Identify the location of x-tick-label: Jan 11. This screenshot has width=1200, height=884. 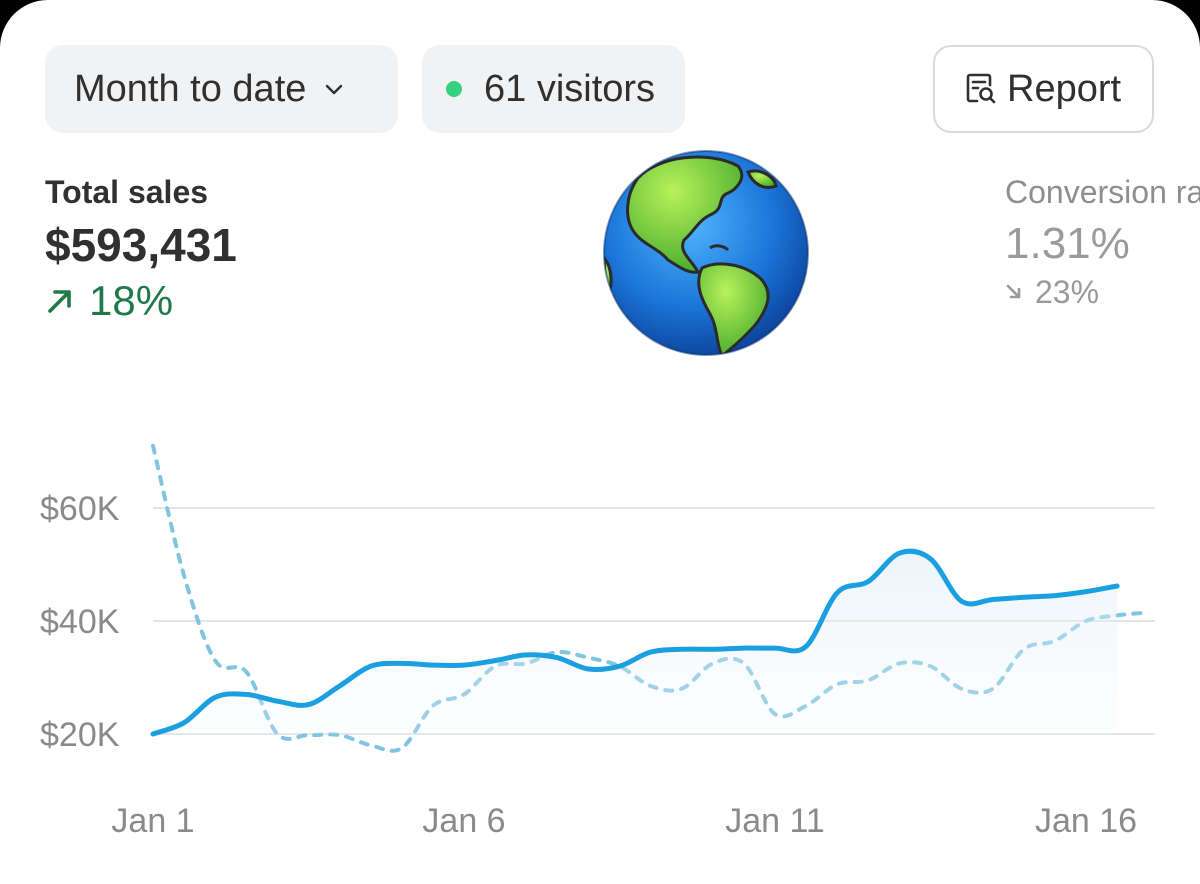
(775, 821).